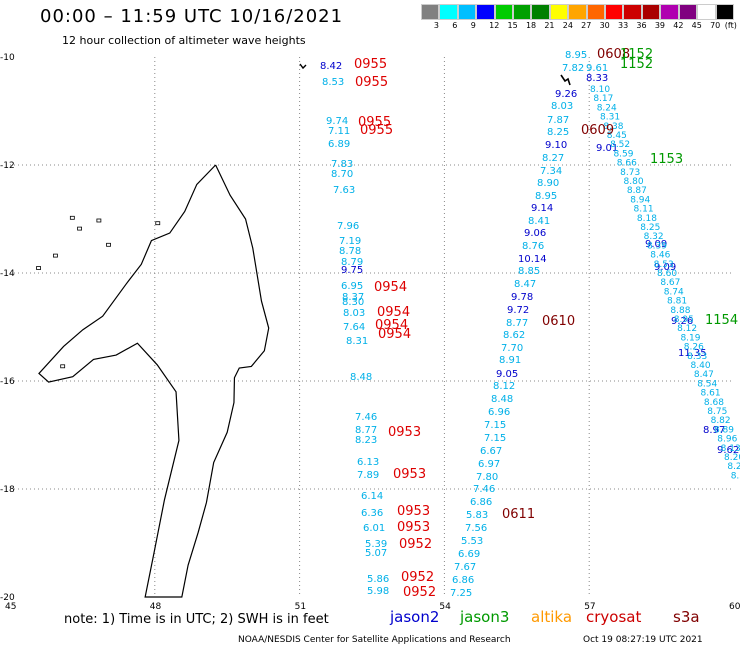 The width and height of the screenshot is (740, 650). I want to click on wave-value: 9.78, so click(522, 297).